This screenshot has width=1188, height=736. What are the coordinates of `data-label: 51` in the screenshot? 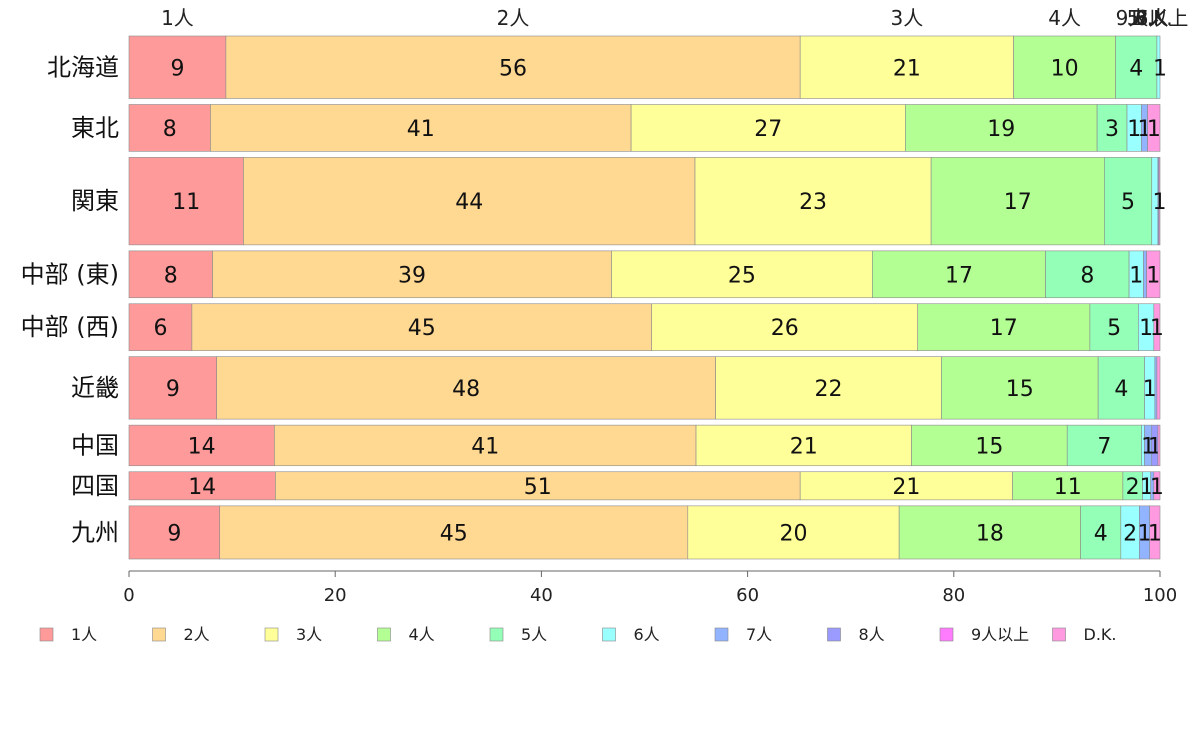 It's located at (538, 487).